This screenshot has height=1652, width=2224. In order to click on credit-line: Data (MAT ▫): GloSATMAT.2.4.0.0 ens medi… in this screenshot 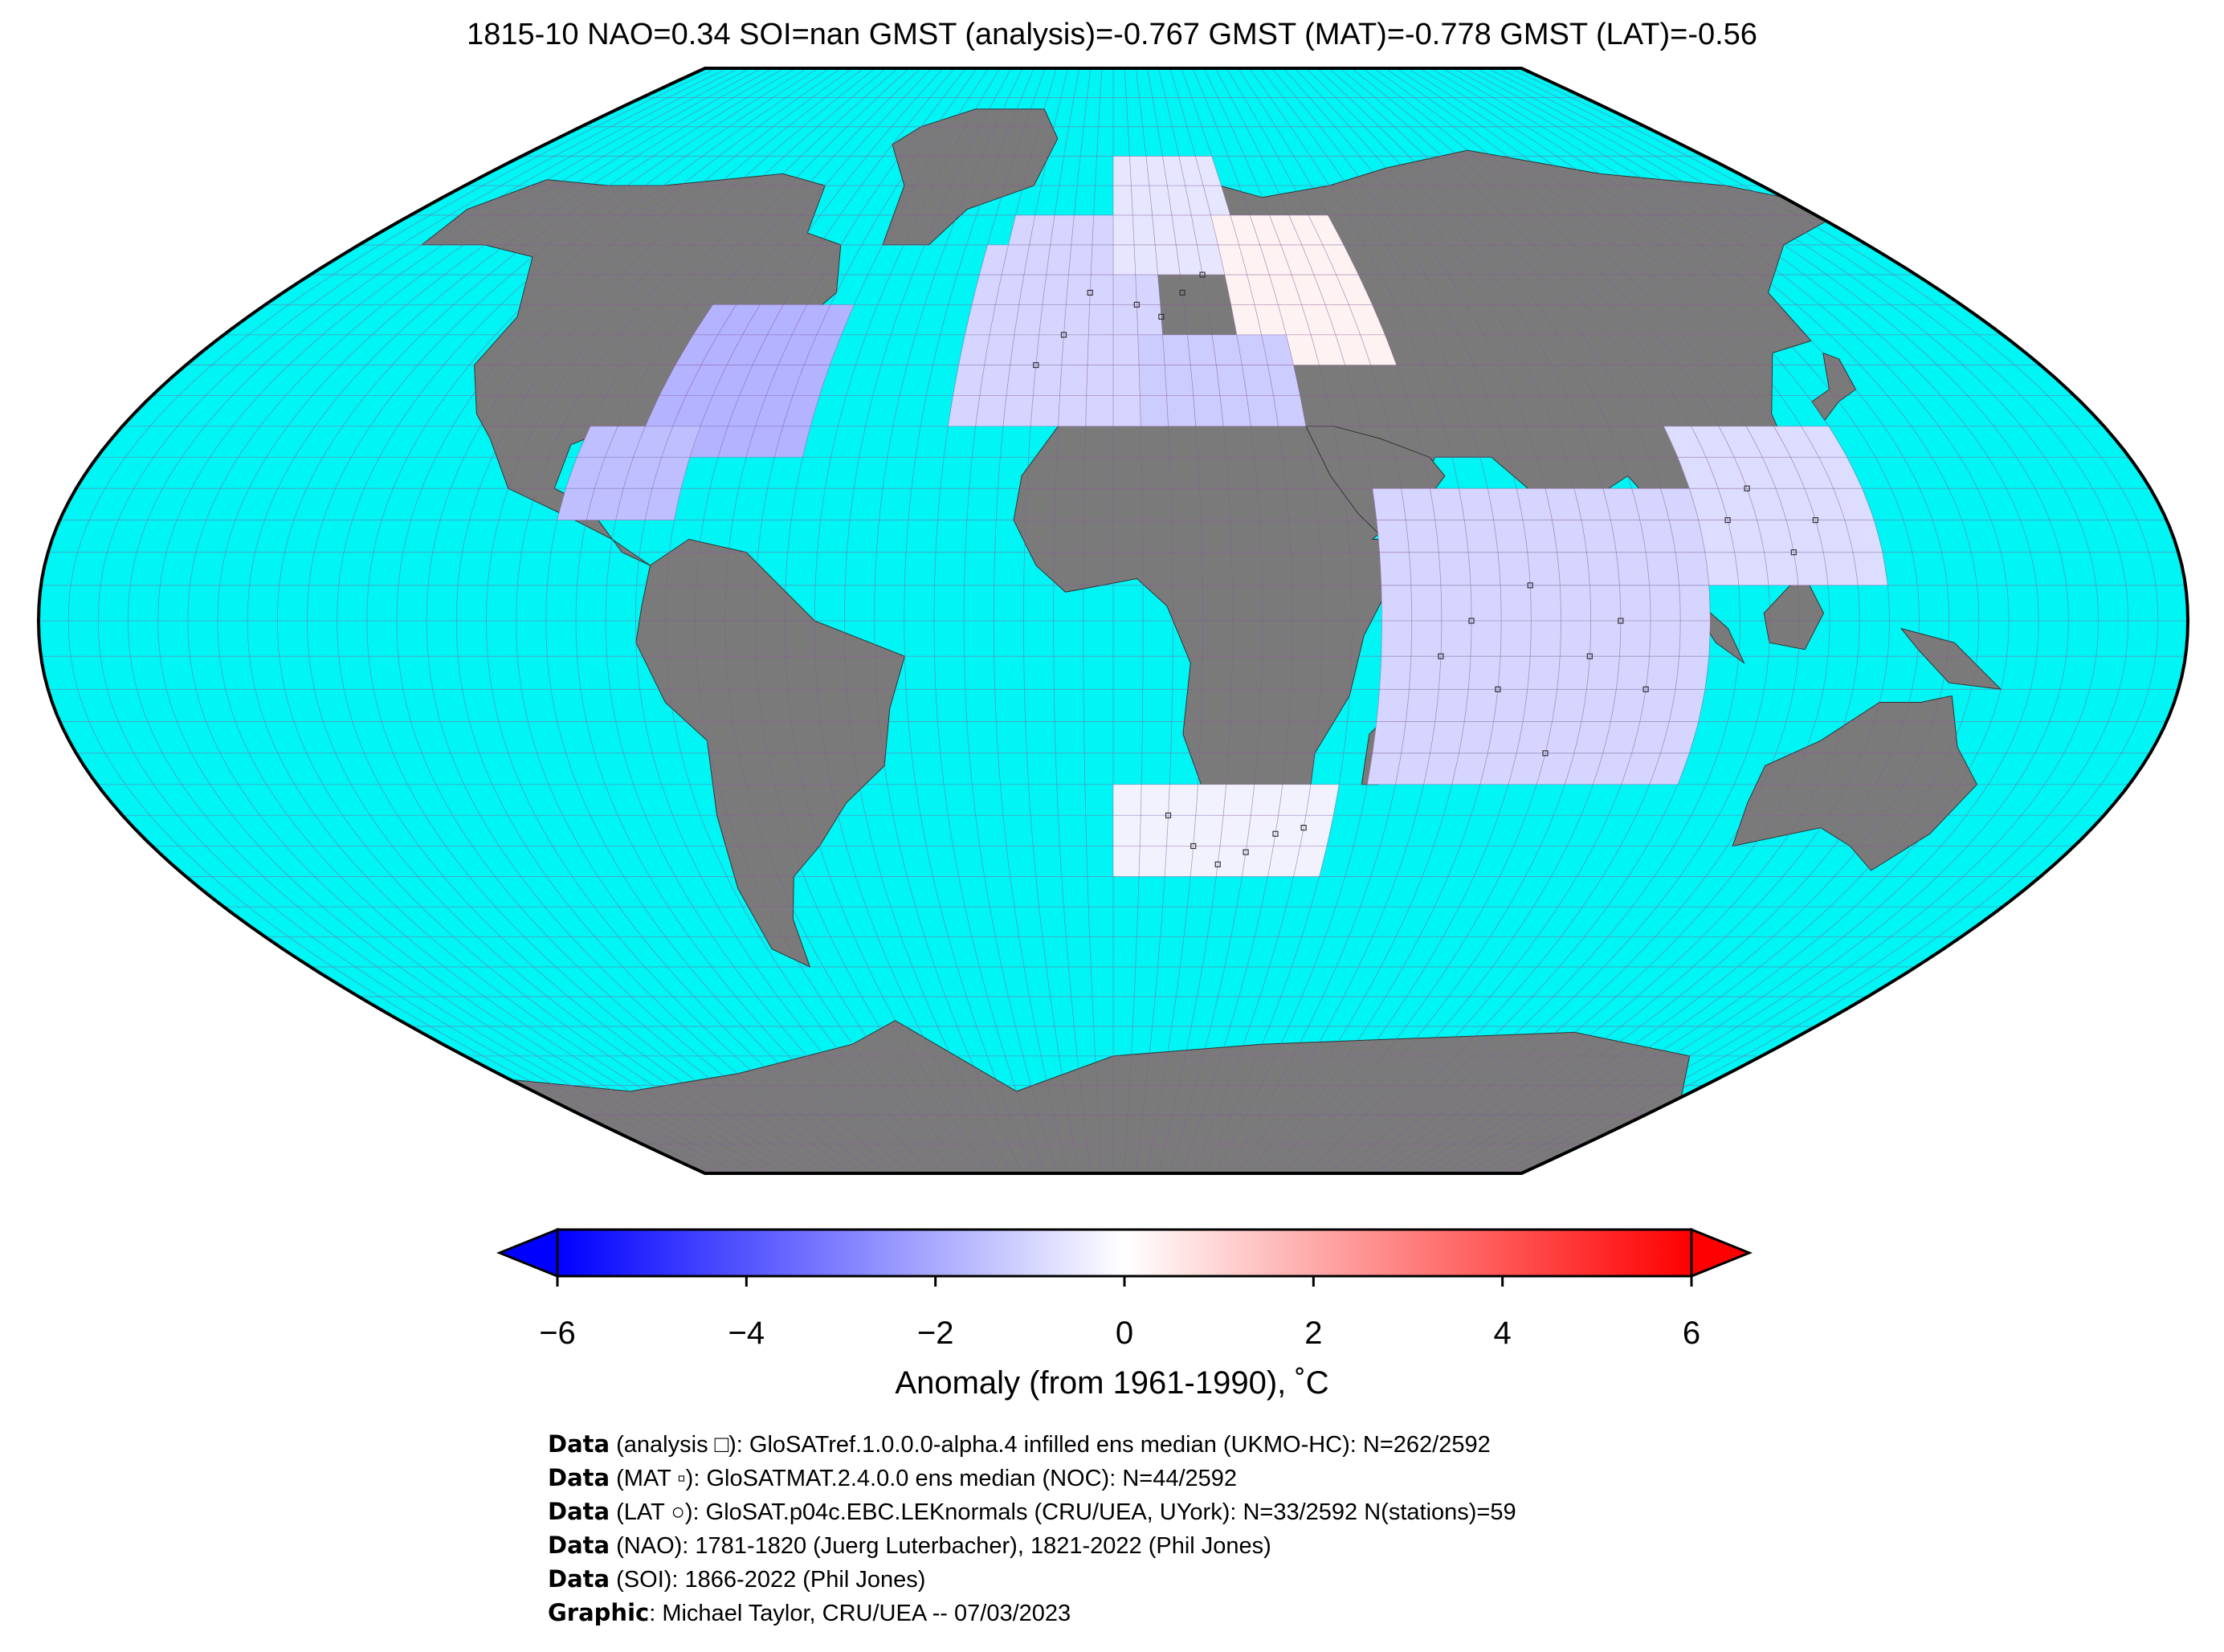, I will do `click(893, 1477)`.